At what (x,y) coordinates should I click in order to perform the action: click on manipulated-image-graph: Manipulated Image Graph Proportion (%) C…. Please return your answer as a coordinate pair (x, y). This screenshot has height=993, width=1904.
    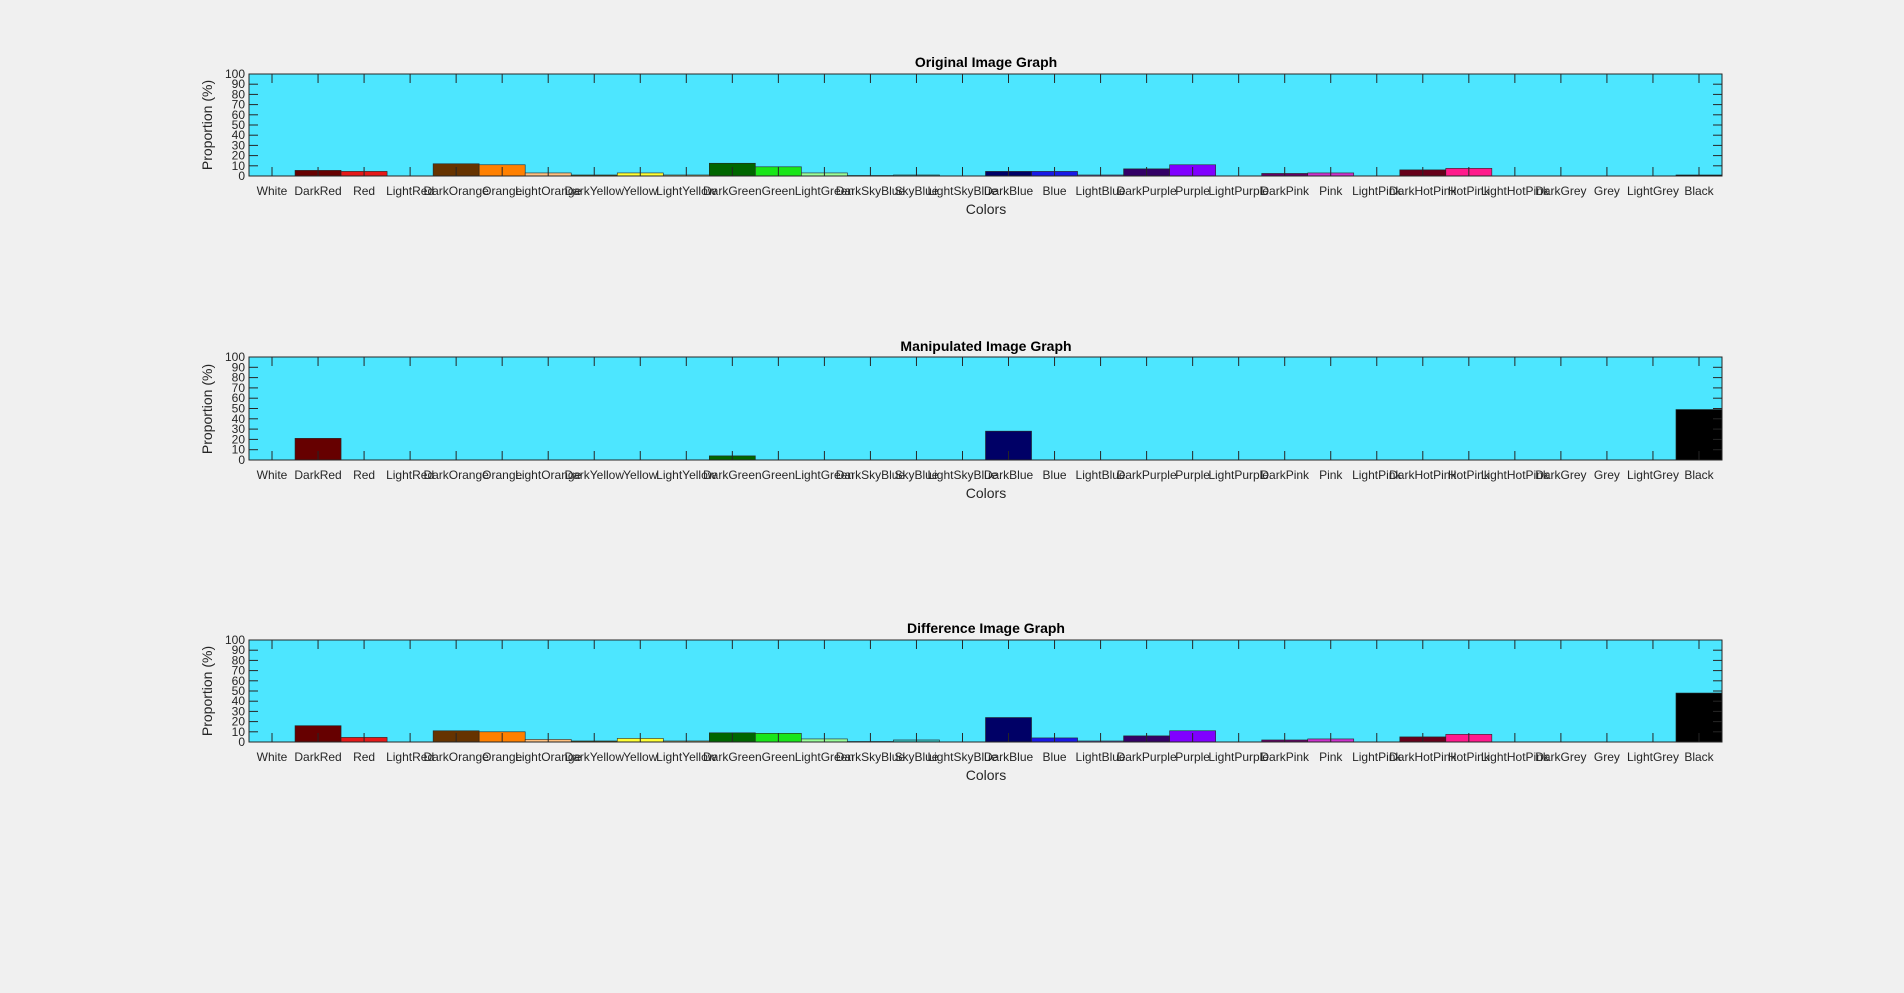
    Looking at the image, I should click on (961, 419).